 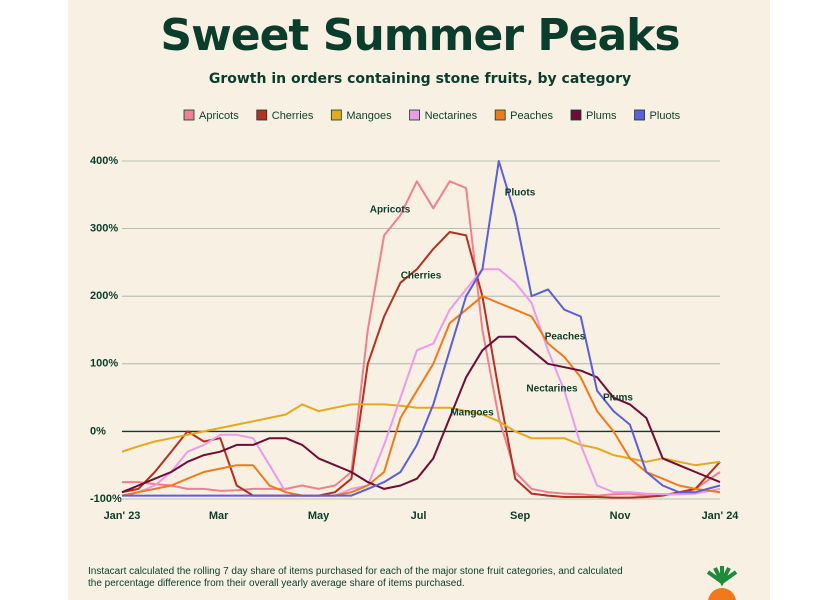 I want to click on legend-label: Cherries, so click(x=293, y=116).